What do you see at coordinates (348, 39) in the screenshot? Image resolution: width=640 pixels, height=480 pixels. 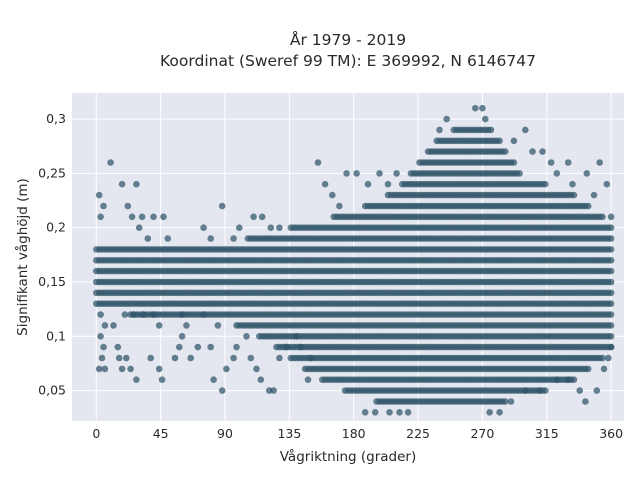 I see `chart-title-line1: År 1979 - 2019` at bounding box center [348, 39].